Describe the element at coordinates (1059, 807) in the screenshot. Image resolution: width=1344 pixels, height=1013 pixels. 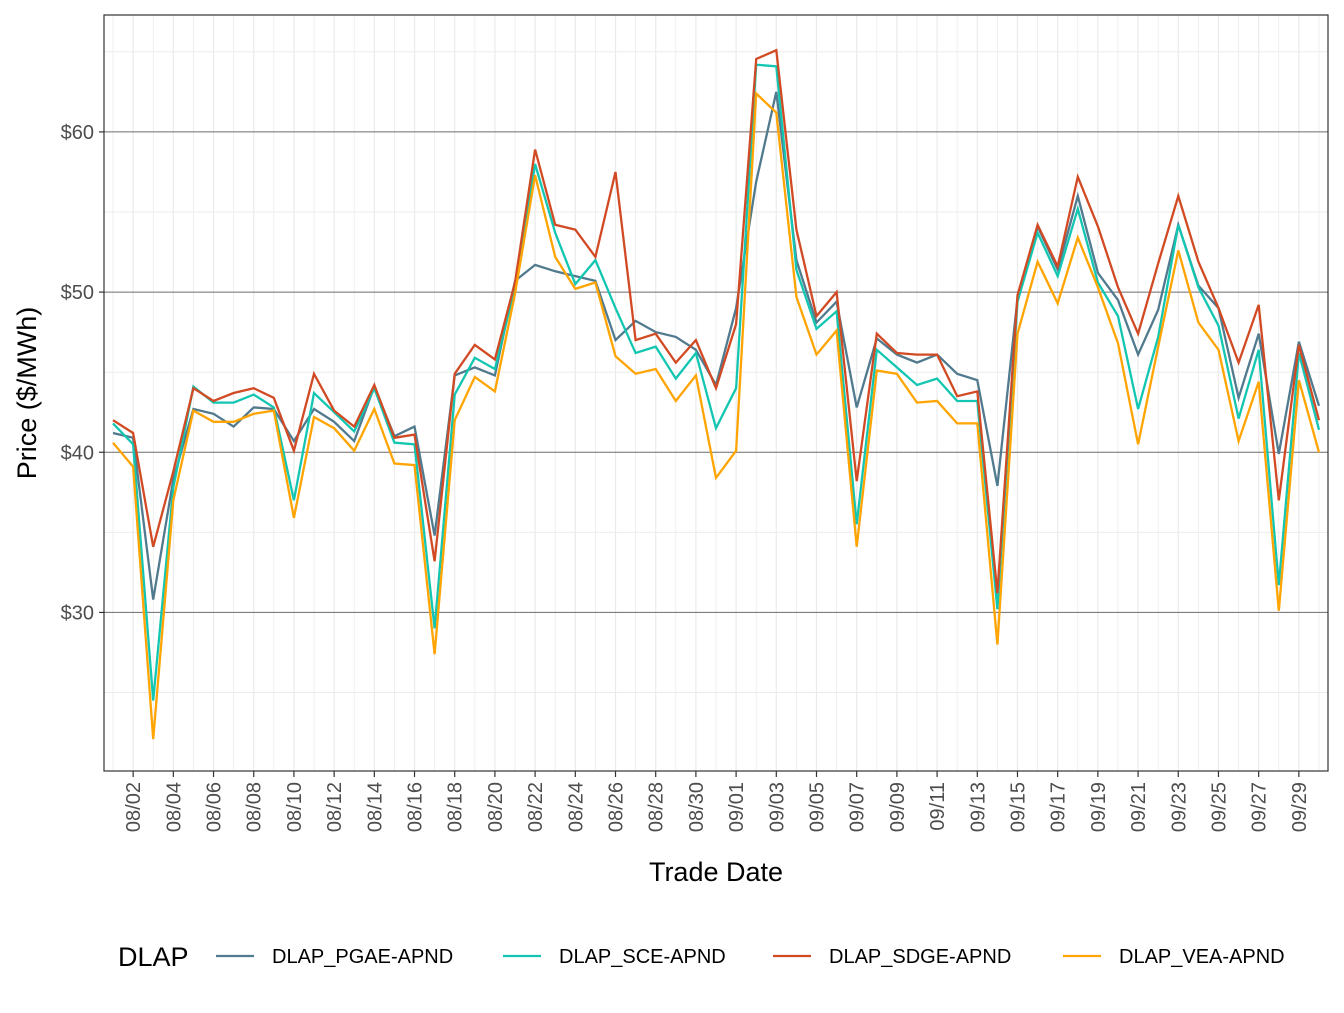
I see `x-tick-label: 09/17` at that location.